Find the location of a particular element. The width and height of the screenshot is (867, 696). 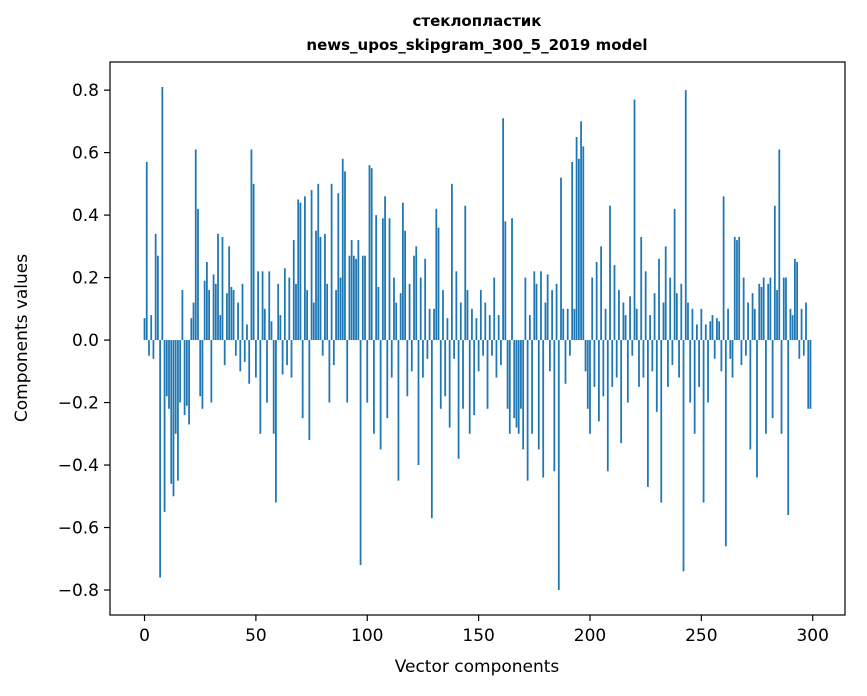

x-tick-label: 100 is located at coordinates (367, 636).